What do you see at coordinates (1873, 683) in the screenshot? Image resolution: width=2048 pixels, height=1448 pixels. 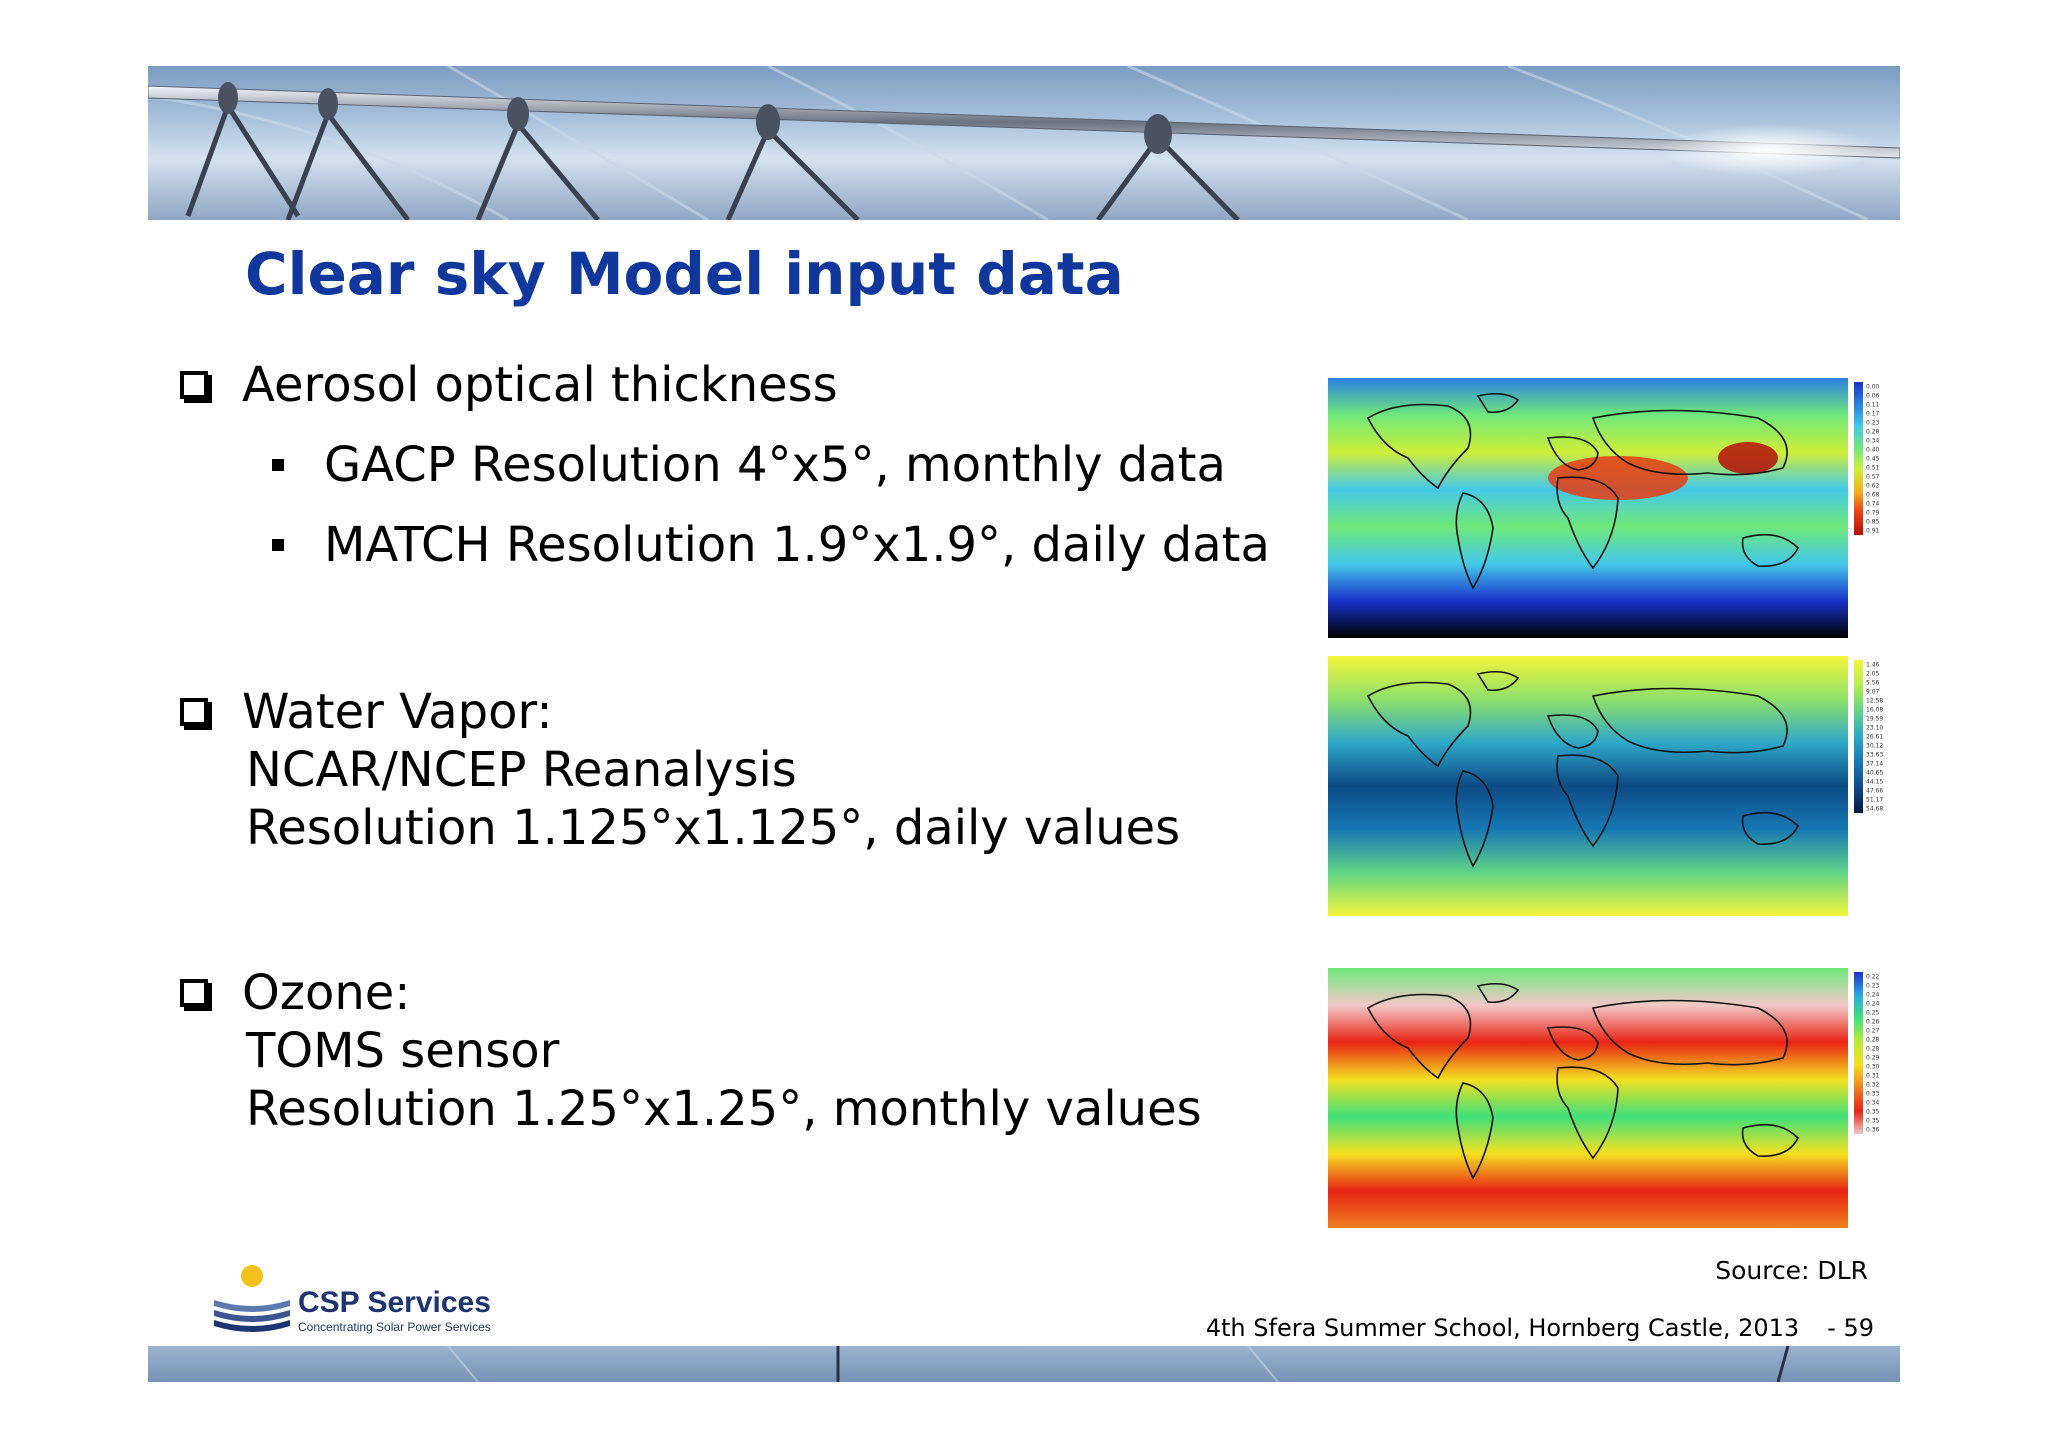 I see `colorbar-tick-label: 5.56` at bounding box center [1873, 683].